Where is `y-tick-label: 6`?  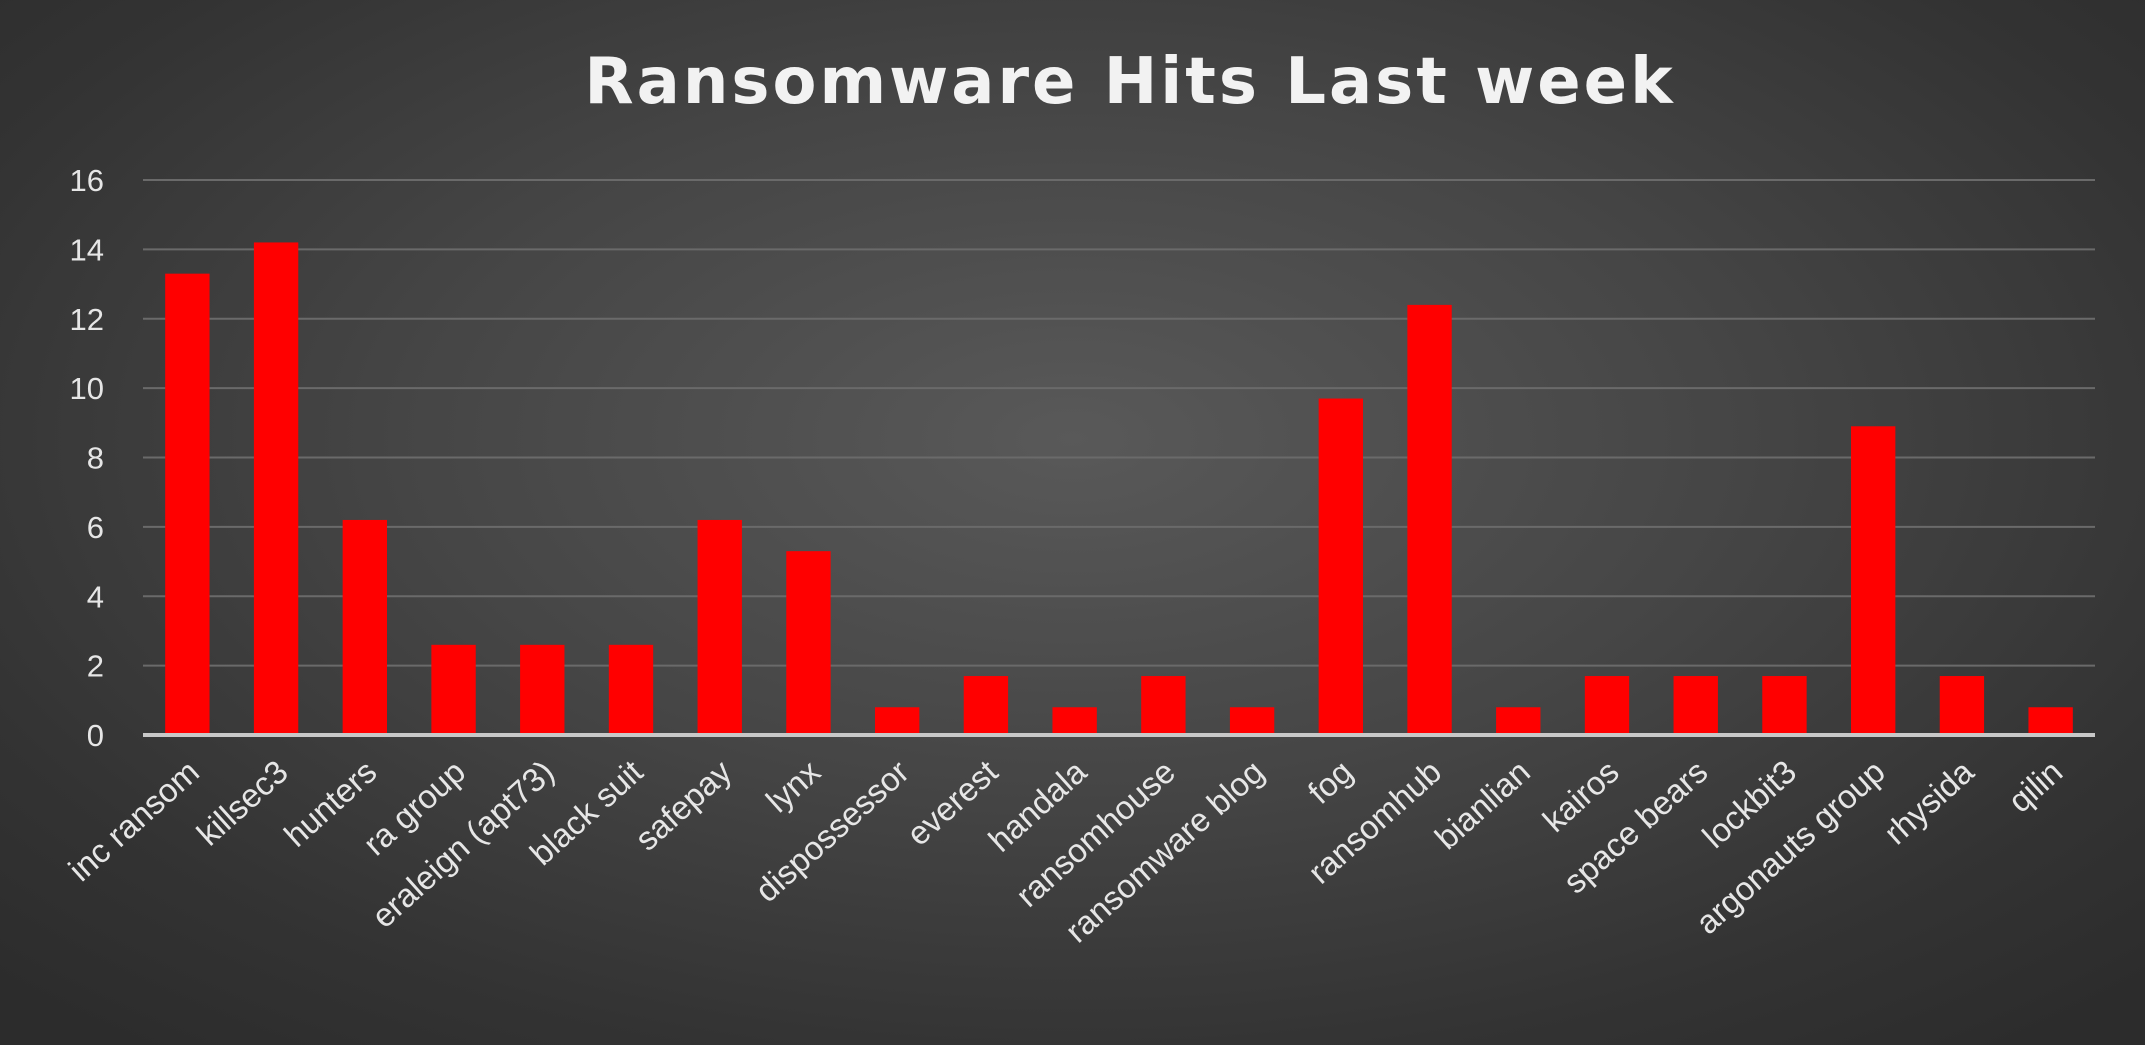
y-tick-label: 6 is located at coordinates (95, 527).